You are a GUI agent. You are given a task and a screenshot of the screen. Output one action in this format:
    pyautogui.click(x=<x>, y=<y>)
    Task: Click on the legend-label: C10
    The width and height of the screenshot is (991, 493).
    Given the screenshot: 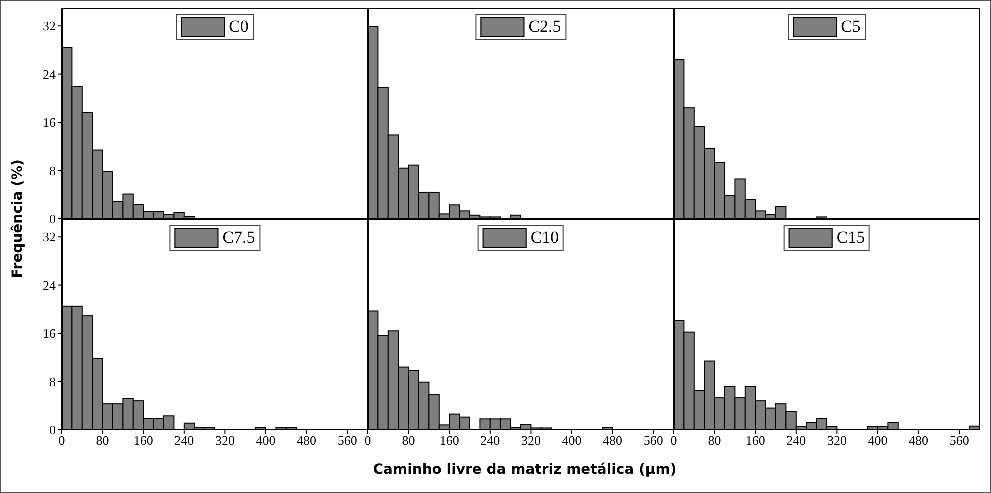 What is the action you would take?
    pyautogui.click(x=545, y=238)
    